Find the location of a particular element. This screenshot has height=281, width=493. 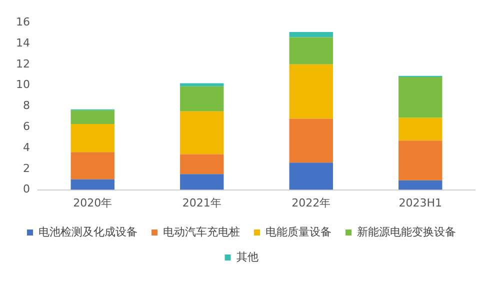

legend-label: 新能源电能变换设备 is located at coordinates (406, 231).